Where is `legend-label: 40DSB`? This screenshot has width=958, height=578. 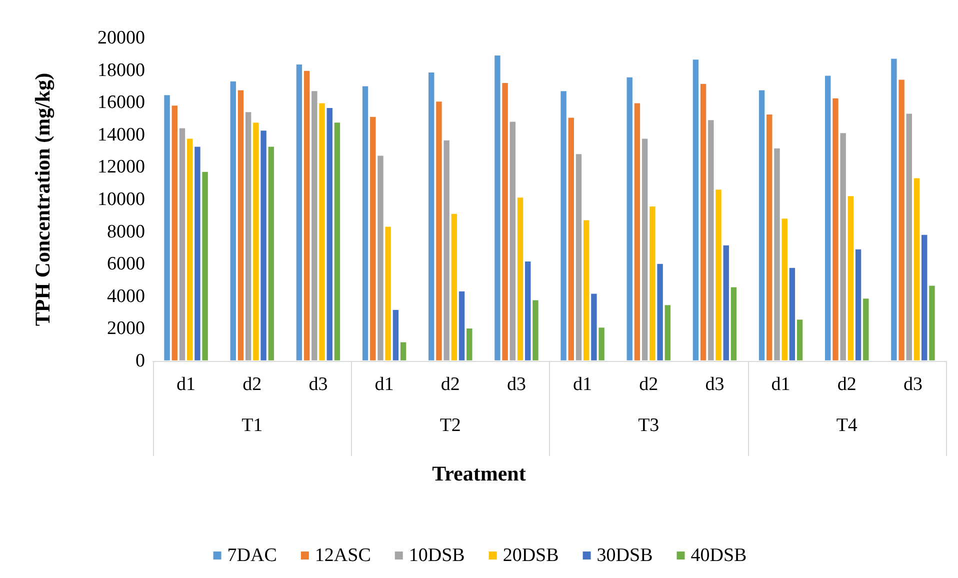
legend-label: 40DSB is located at coordinates (718, 555).